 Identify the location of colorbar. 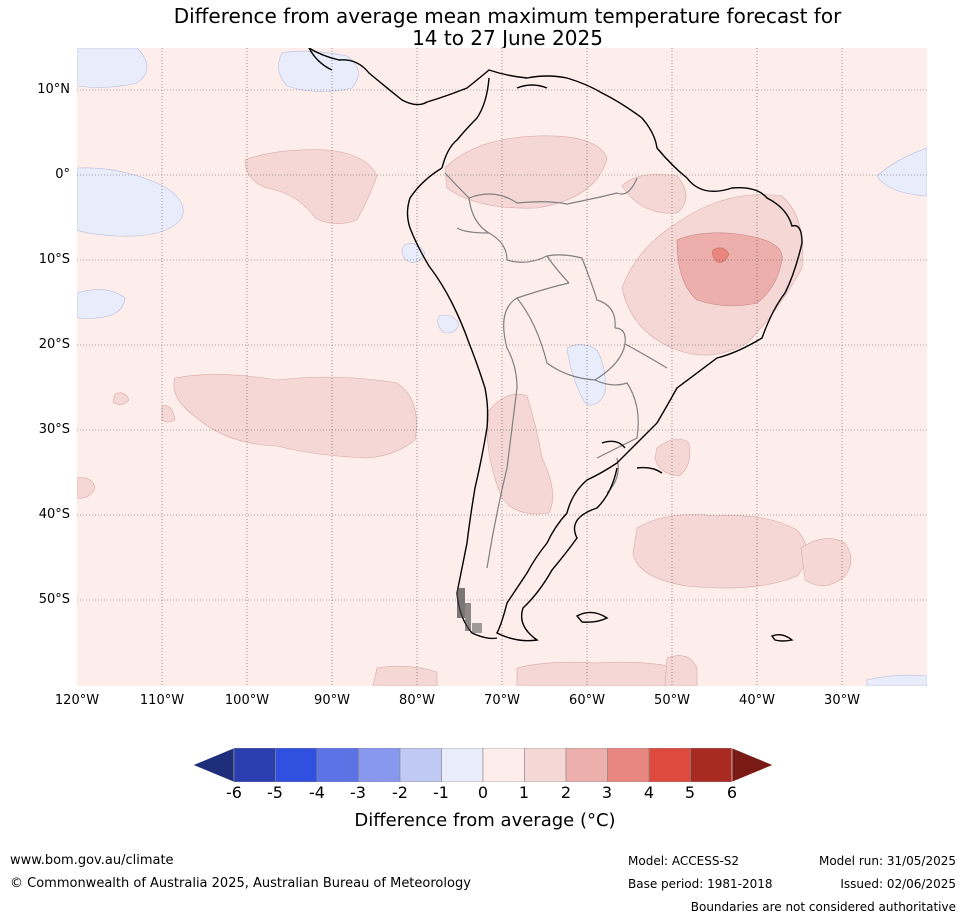
(483, 765).